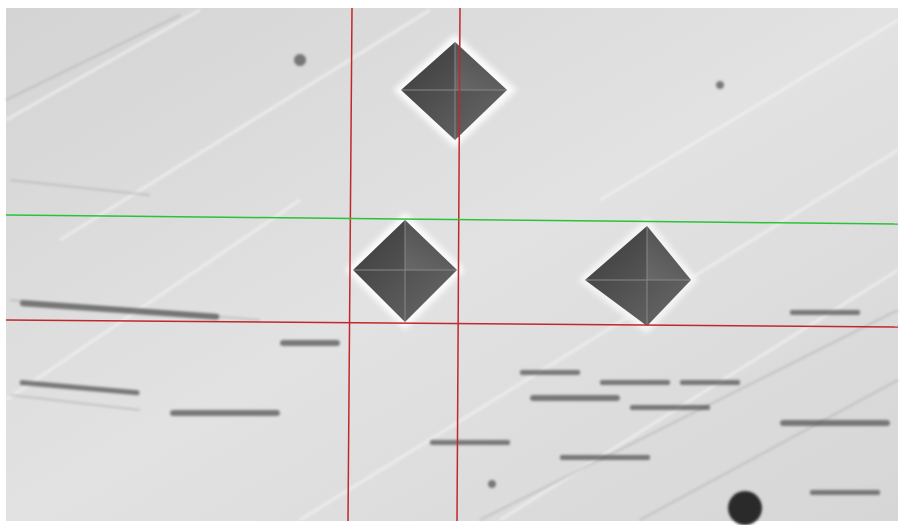 Image resolution: width=901 pixels, height=525 pixels. Describe the element at coordinates (745, 508) in the screenshot. I see `dark-pit` at that location.